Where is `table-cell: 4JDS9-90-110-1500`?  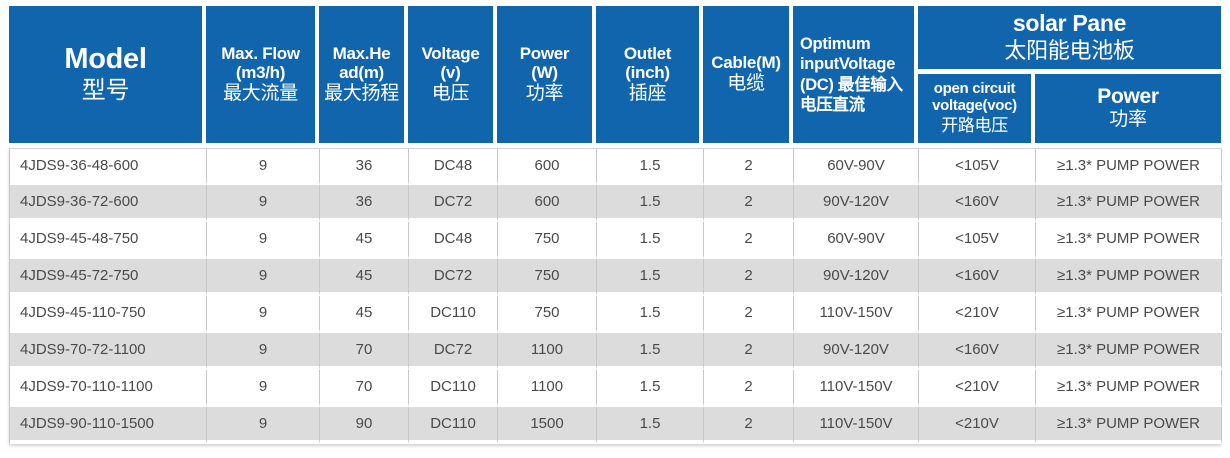
table-cell: 4JDS9-90-110-1500 is located at coordinates (108, 425).